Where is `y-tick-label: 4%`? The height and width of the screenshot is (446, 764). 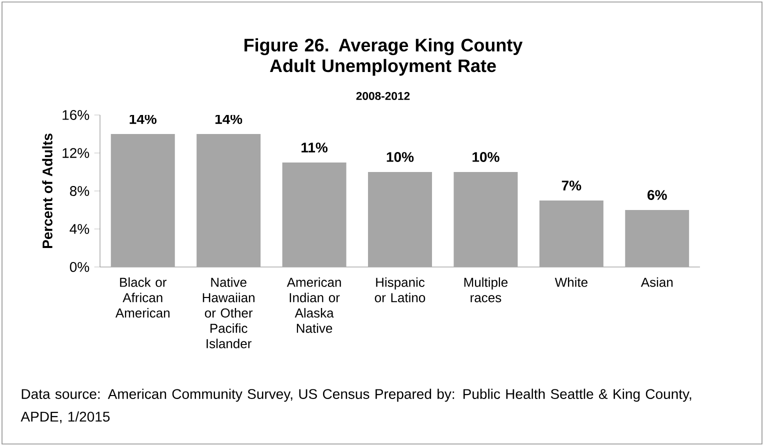
y-tick-label: 4% is located at coordinates (80, 229).